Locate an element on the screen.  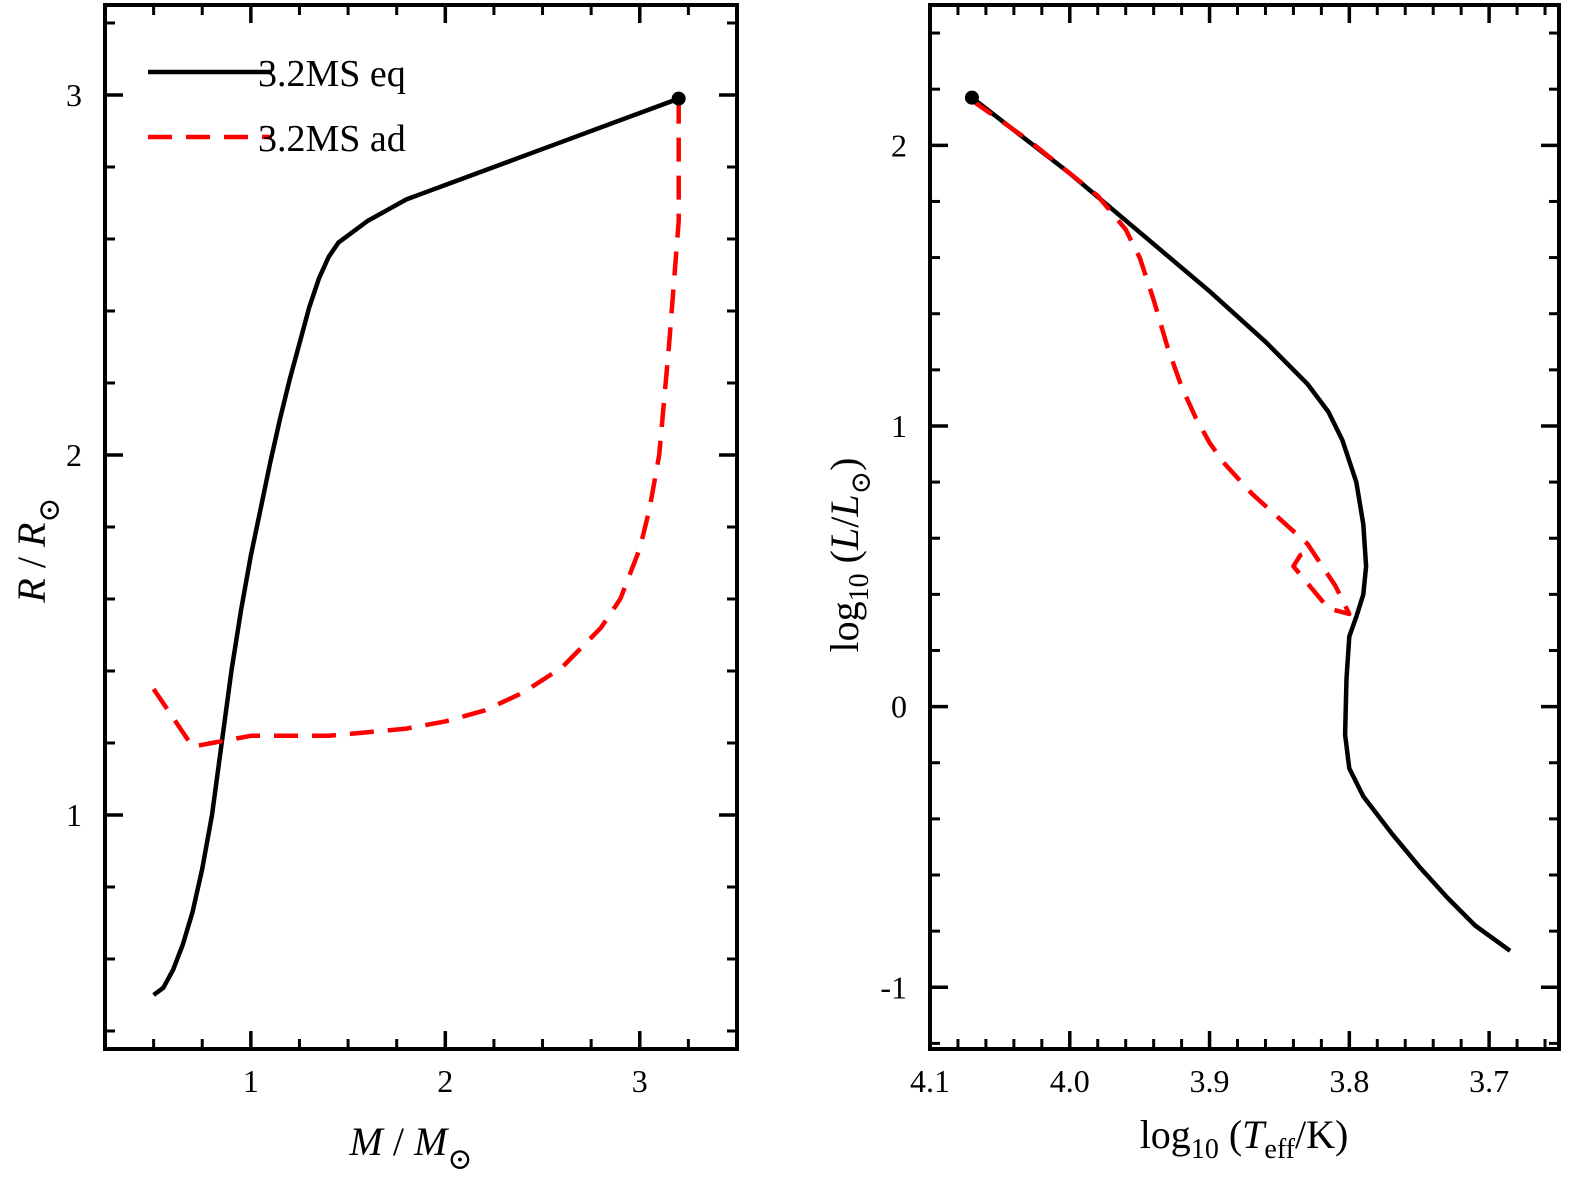
hr-diagram-series-ad is located at coordinates (1161, 357).